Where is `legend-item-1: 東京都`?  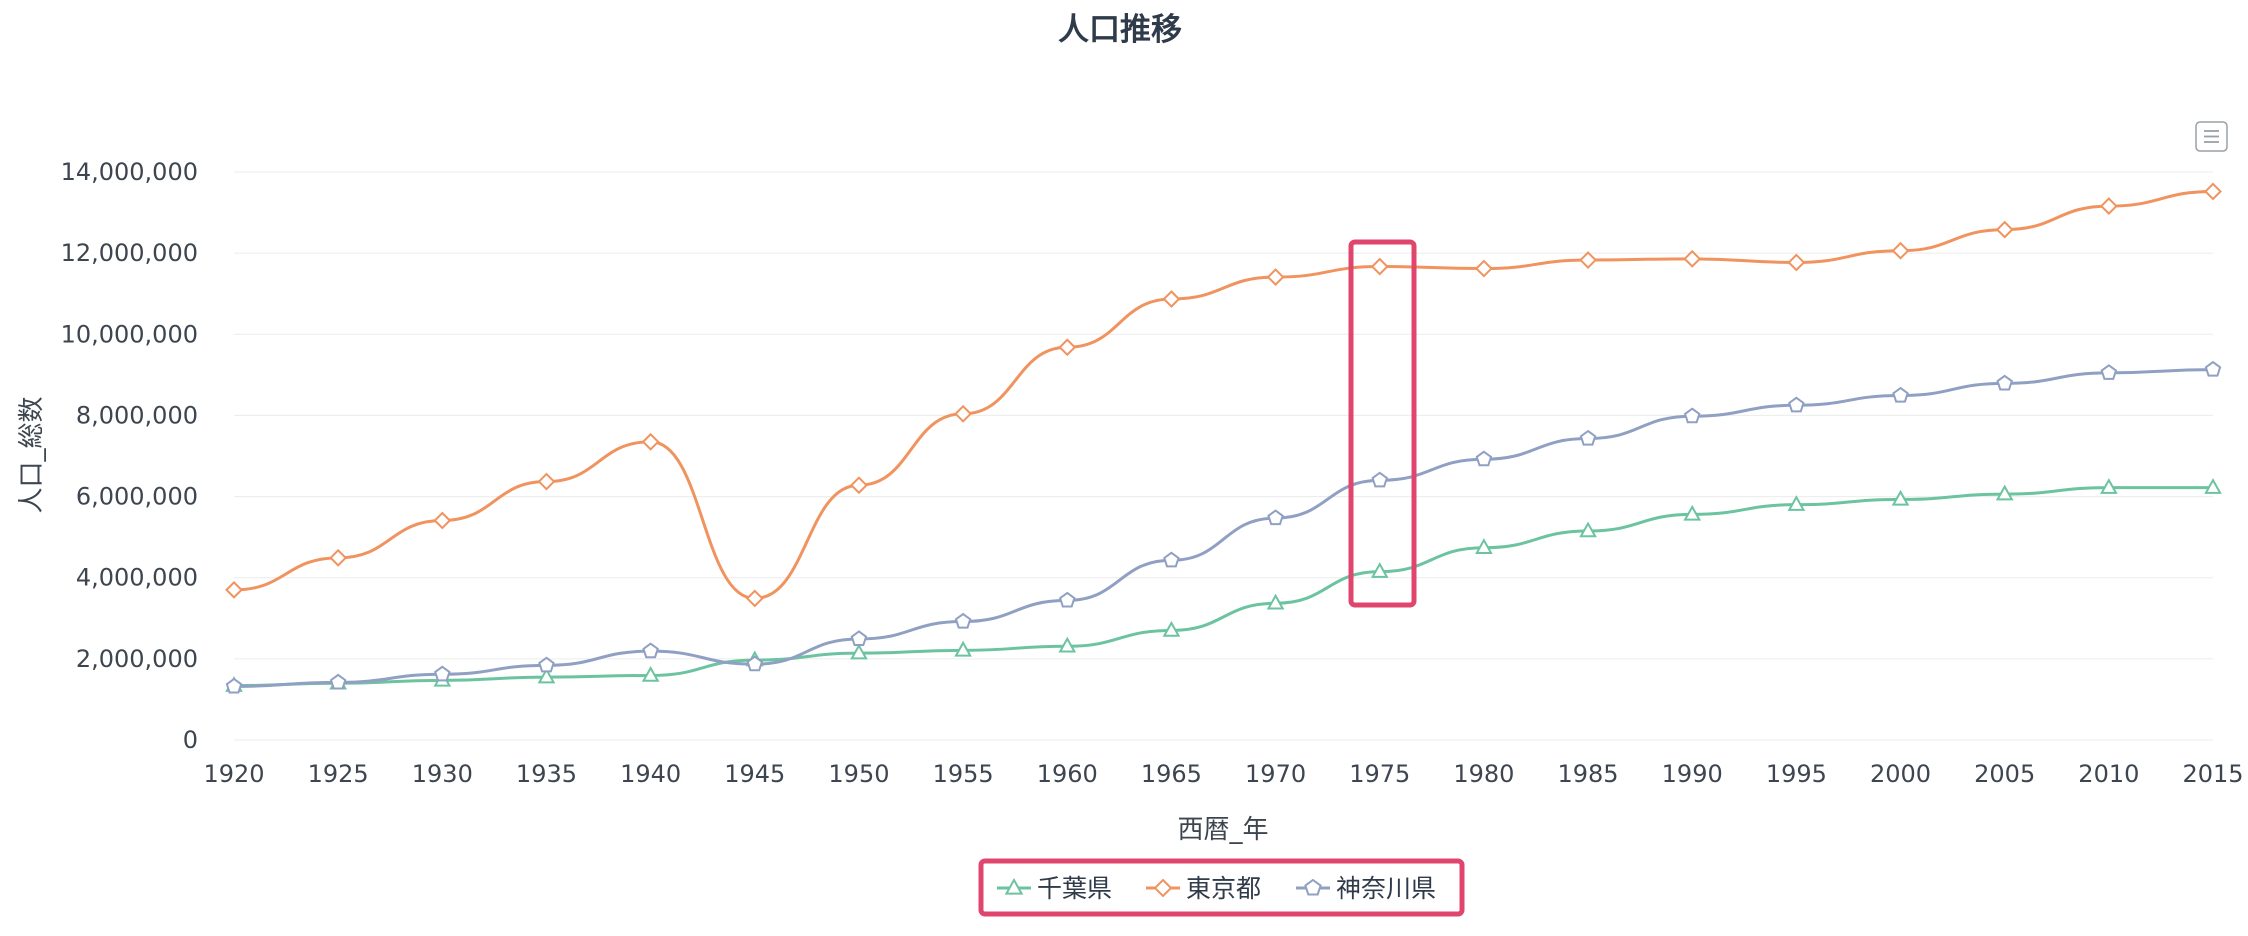 legend-item-1: 東京都 is located at coordinates (1203, 888).